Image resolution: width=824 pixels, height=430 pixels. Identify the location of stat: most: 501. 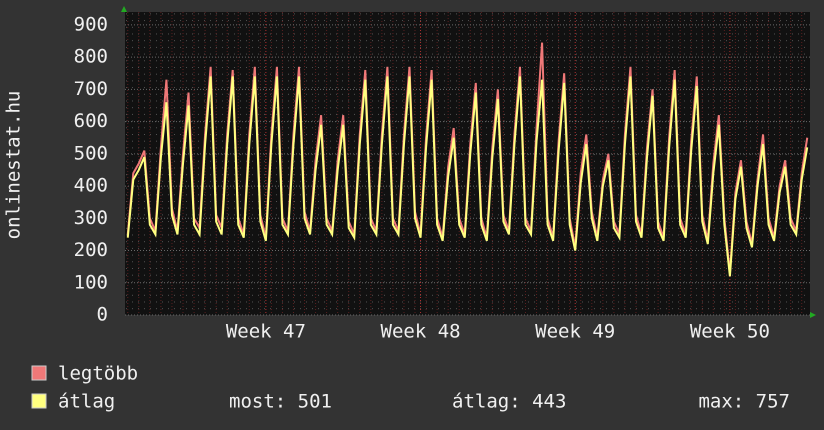
(280, 402).